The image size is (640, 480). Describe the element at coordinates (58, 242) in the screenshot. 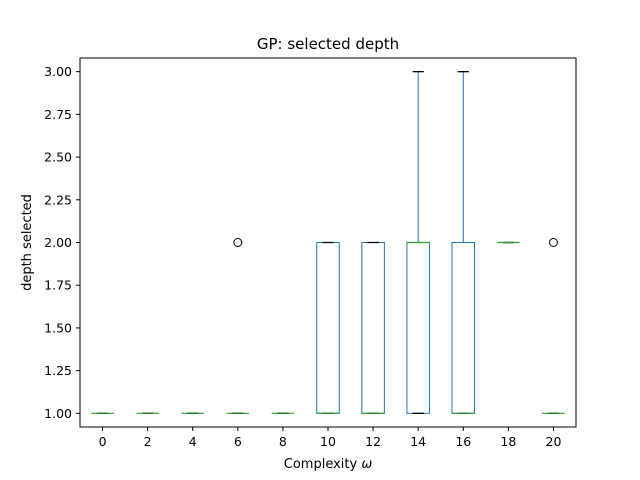

I see `y-tick-label: 2.00` at that location.